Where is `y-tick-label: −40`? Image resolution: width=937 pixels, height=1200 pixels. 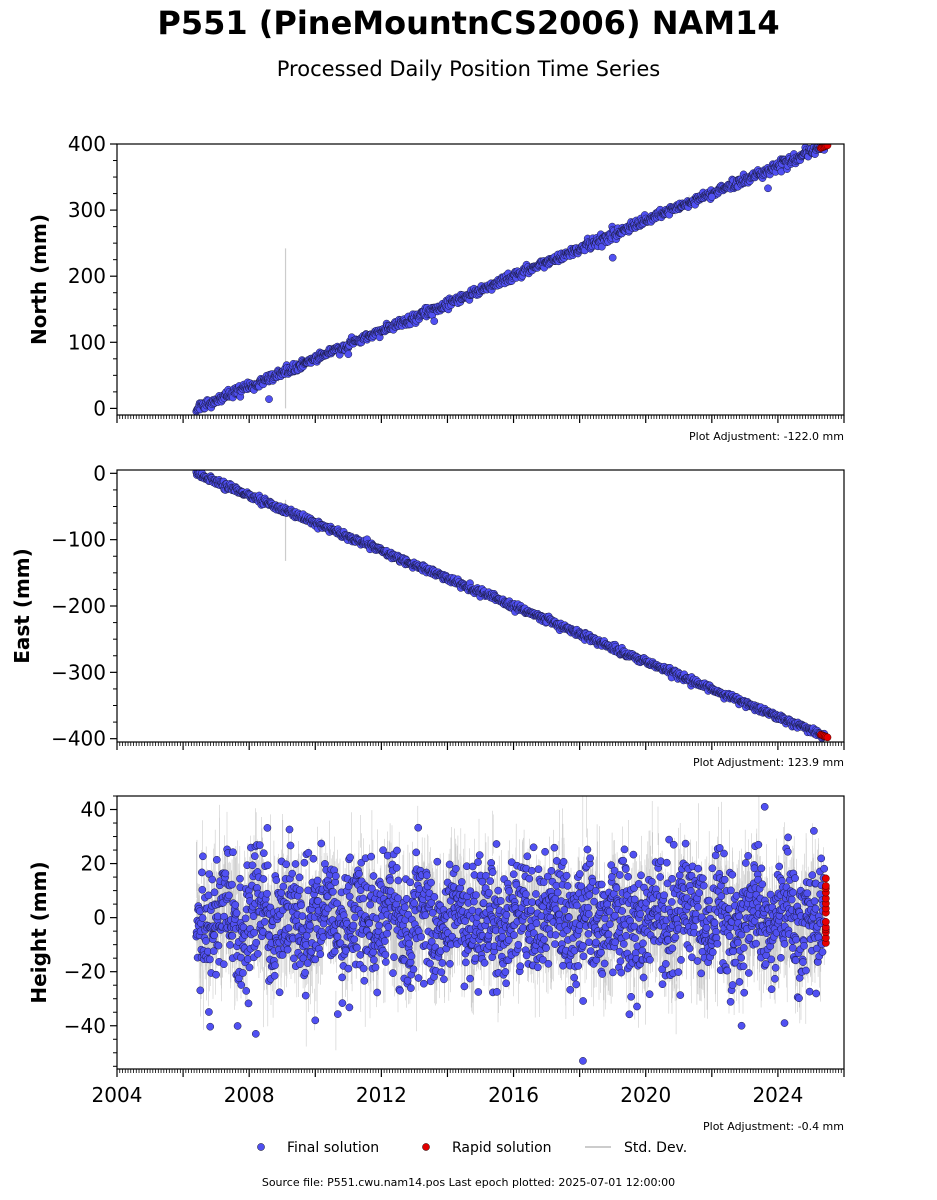
y-tick-label: −40 is located at coordinates (85, 1026).